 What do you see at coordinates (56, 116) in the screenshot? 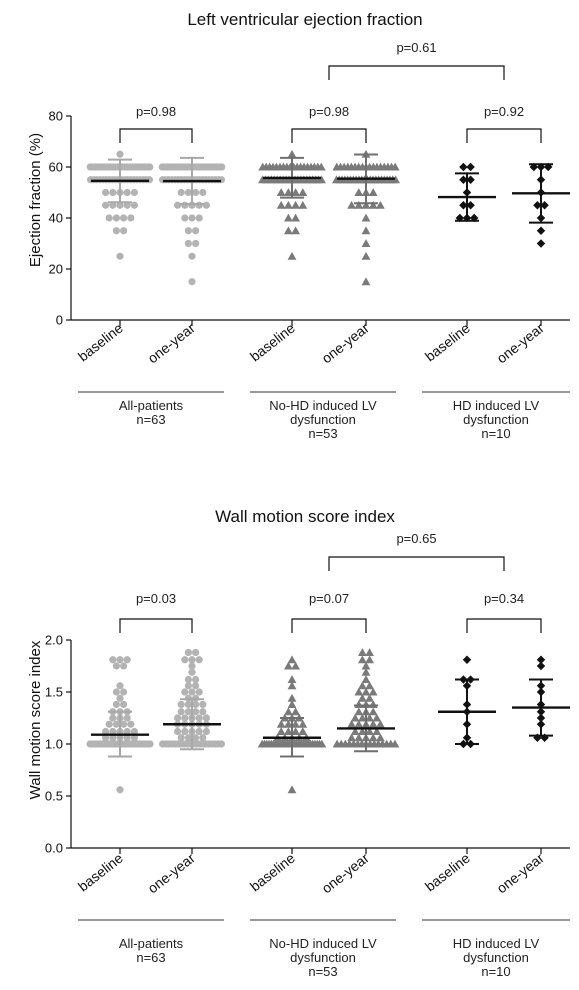
I see `y-tick-label: 80` at bounding box center [56, 116].